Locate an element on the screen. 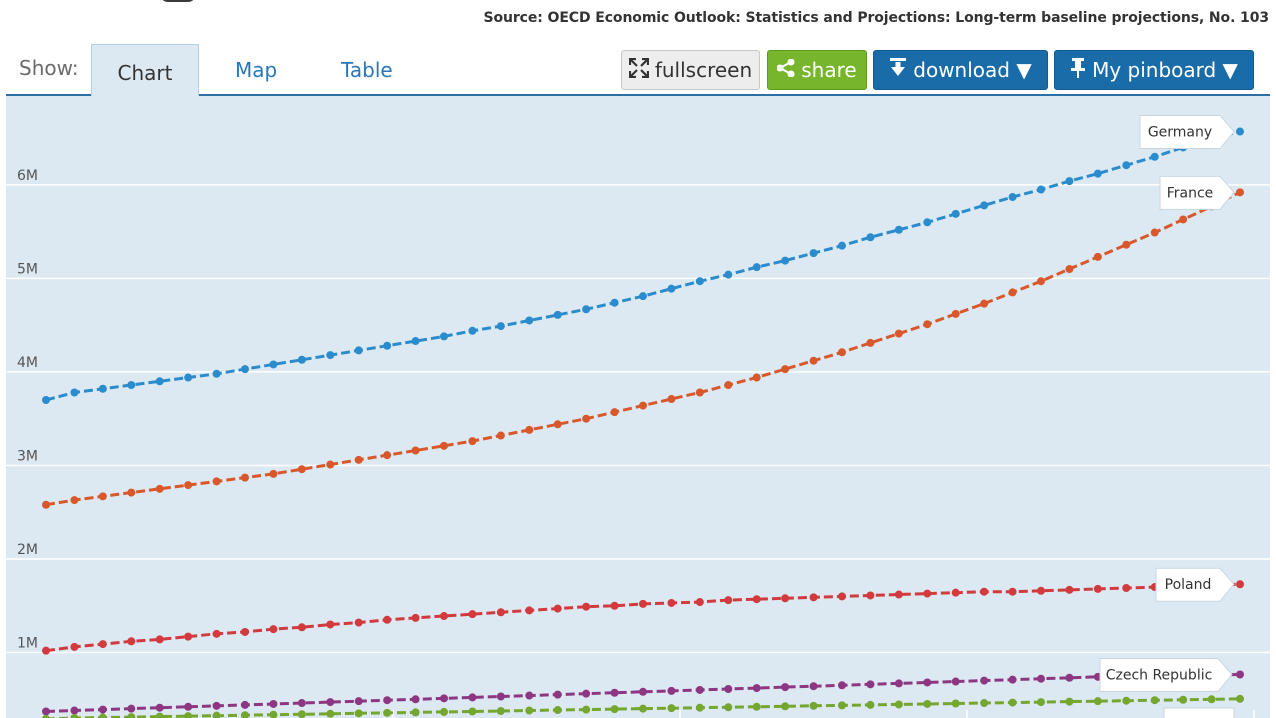  download-label: download ▼ is located at coordinates (972, 70).